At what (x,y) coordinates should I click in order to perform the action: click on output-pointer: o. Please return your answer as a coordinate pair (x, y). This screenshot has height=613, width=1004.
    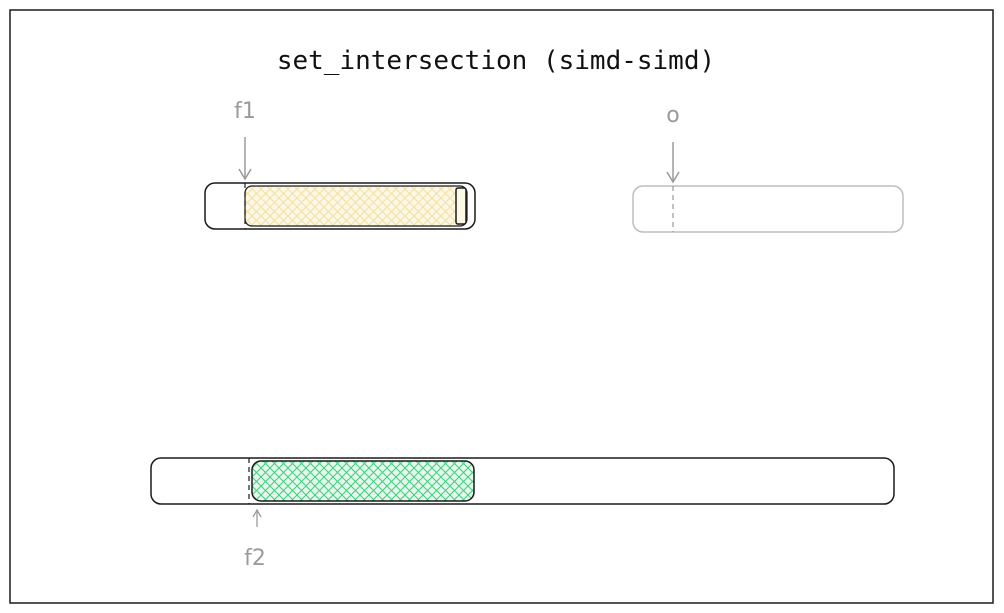
    Looking at the image, I should click on (673, 143).